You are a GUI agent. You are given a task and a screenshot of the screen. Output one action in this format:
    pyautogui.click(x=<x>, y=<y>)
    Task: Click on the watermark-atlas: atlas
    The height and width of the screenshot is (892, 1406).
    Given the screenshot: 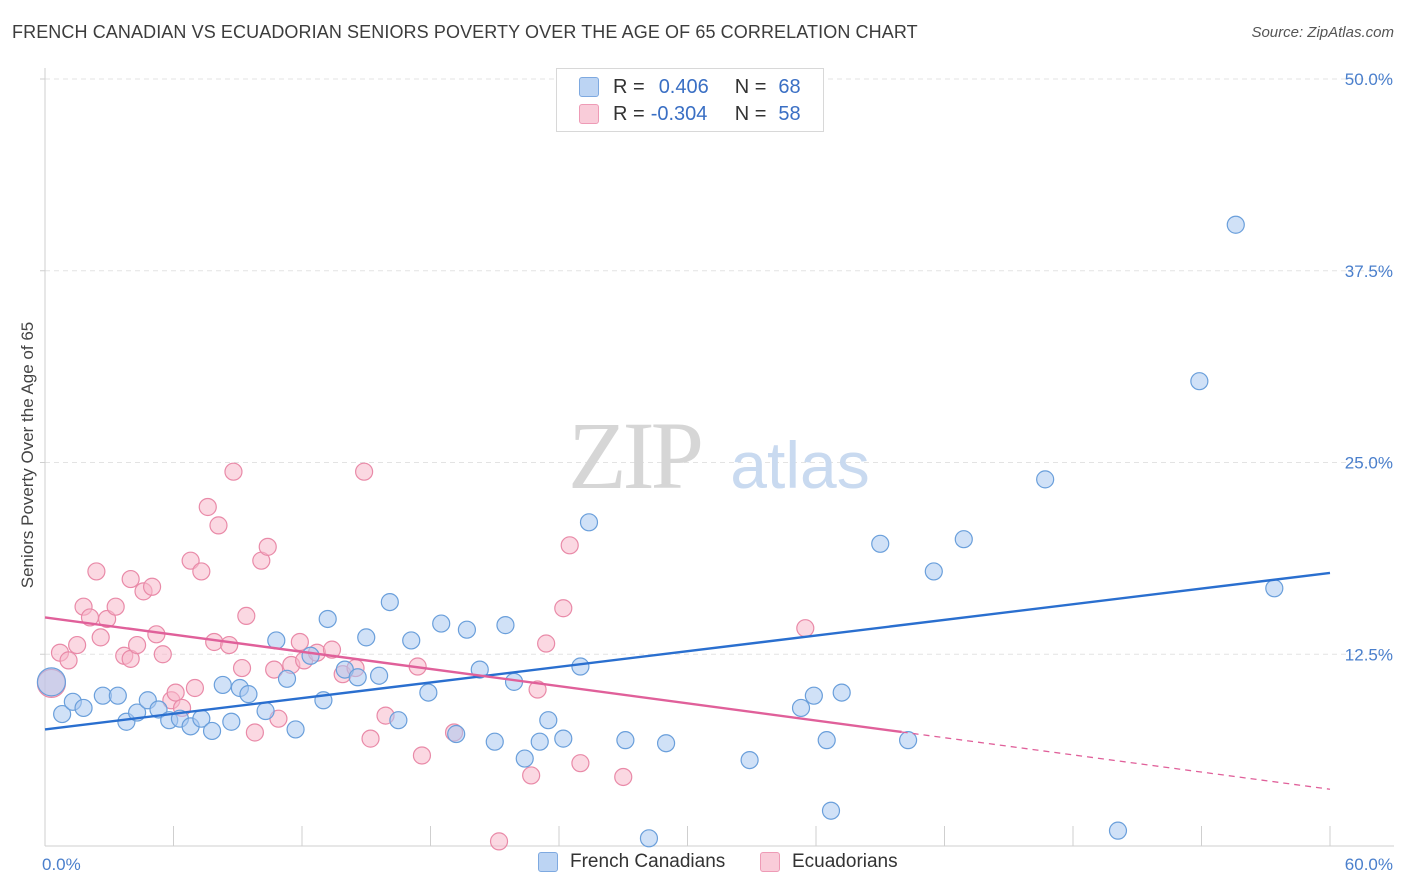 What is the action you would take?
    pyautogui.click(x=799, y=465)
    